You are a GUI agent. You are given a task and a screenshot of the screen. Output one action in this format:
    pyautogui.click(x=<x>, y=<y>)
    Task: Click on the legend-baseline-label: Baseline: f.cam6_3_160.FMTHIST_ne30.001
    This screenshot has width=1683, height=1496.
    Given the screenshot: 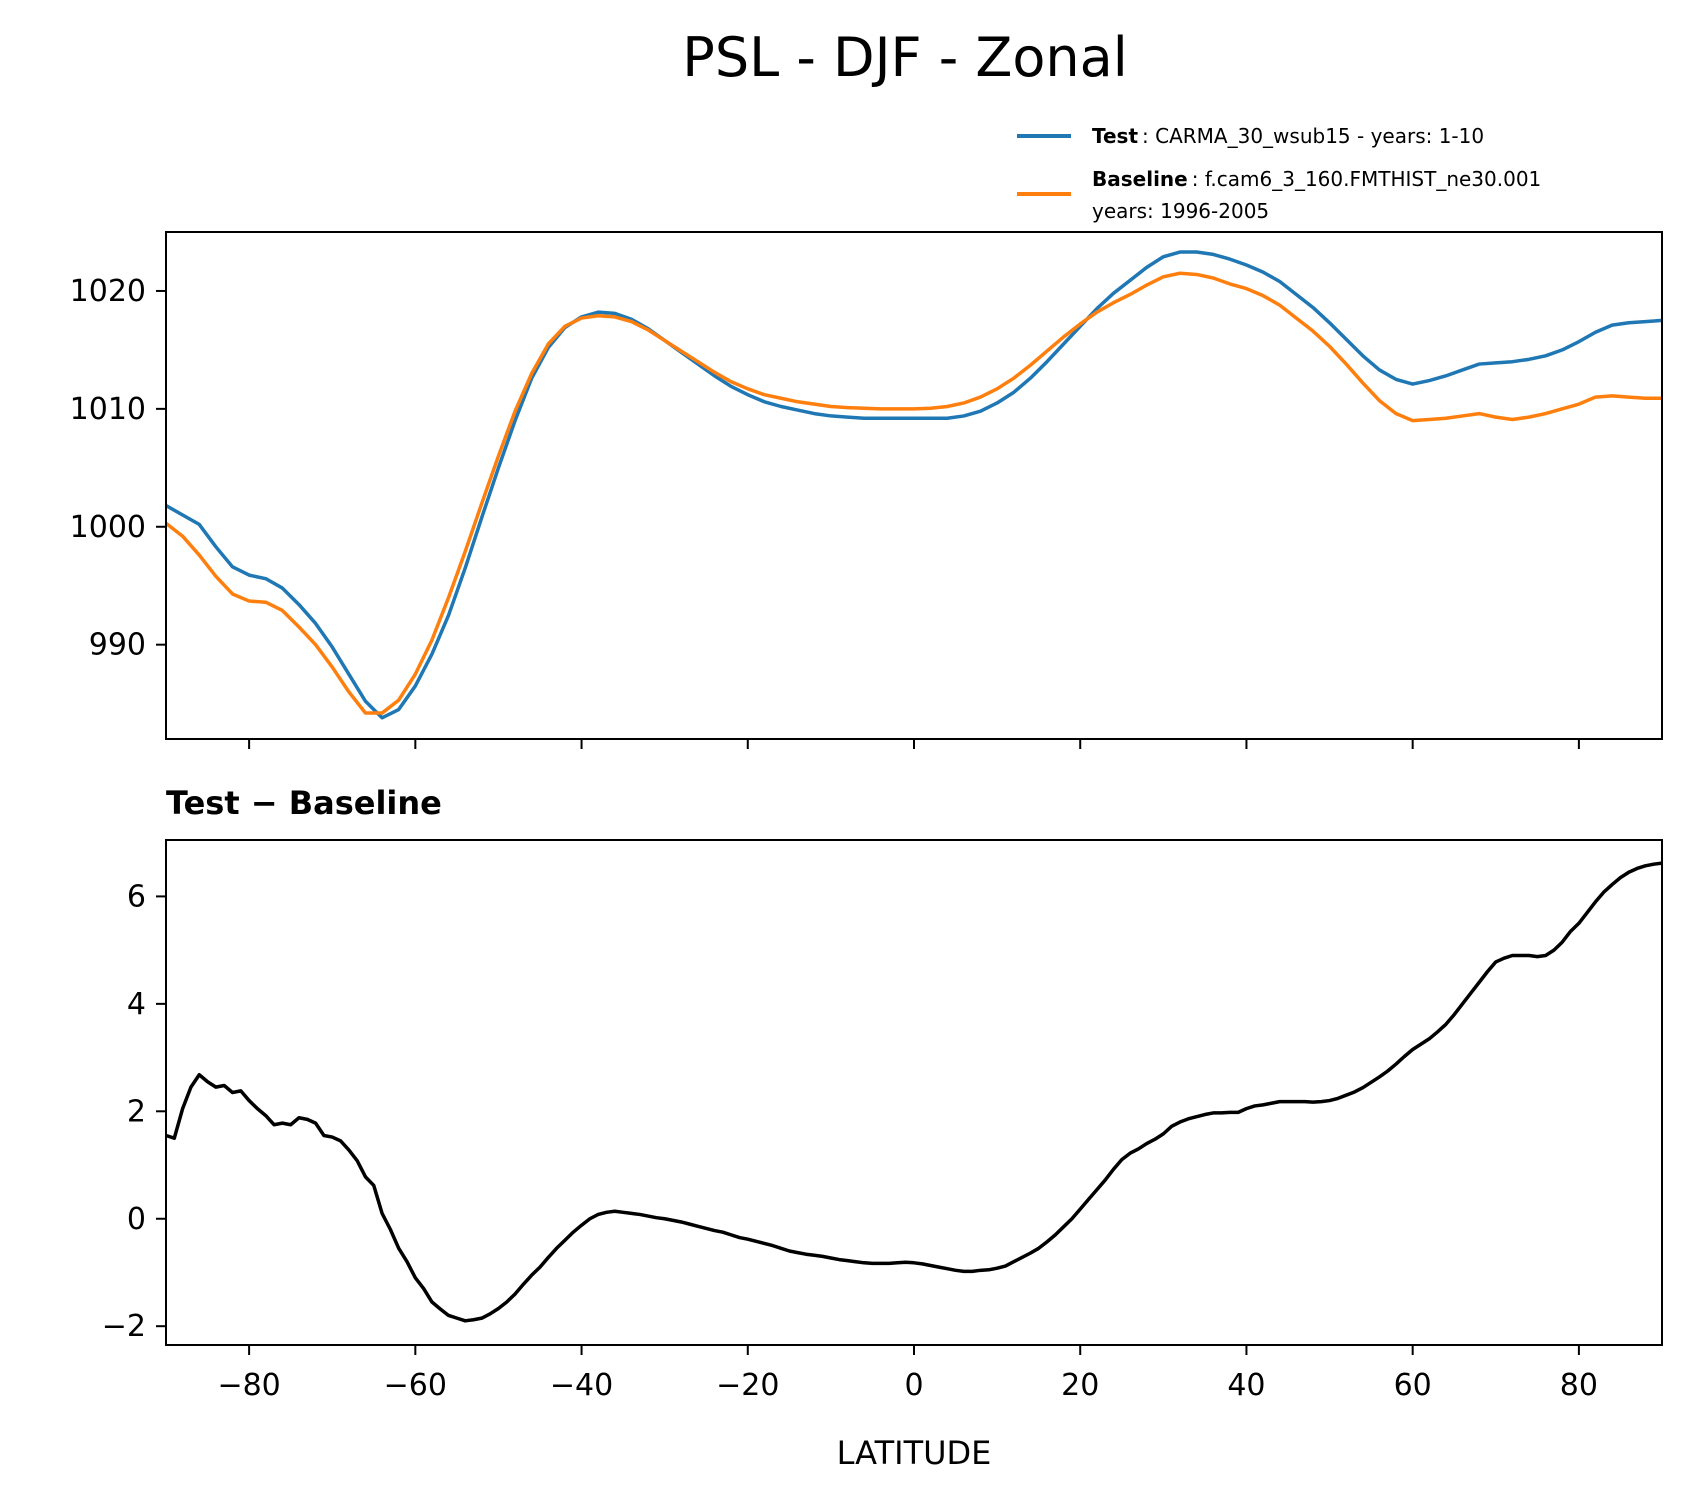 What is the action you would take?
    pyautogui.click(x=1316, y=179)
    